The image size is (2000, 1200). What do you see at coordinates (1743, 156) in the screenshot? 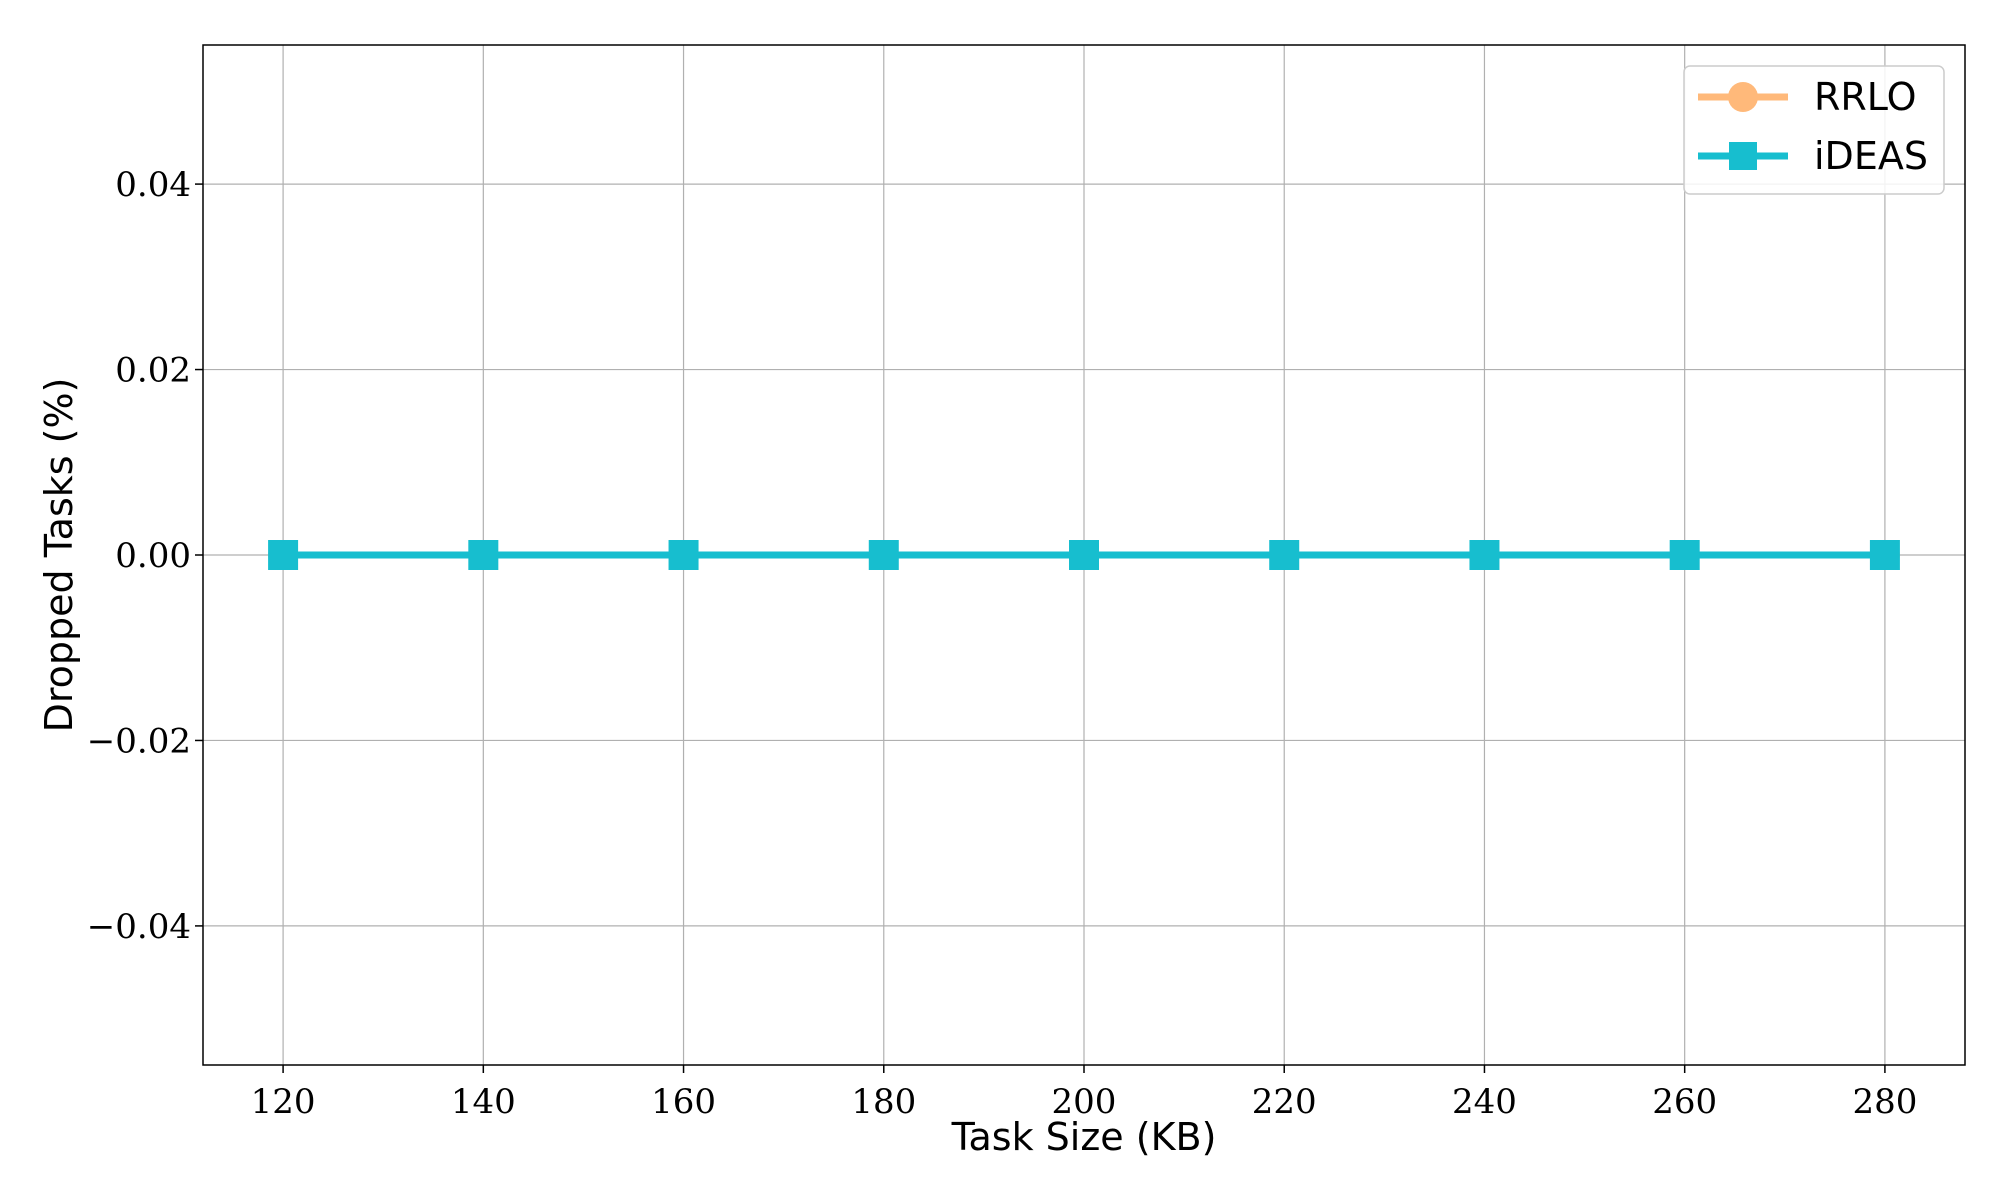
I see `legend-marker-ideas` at bounding box center [1743, 156].